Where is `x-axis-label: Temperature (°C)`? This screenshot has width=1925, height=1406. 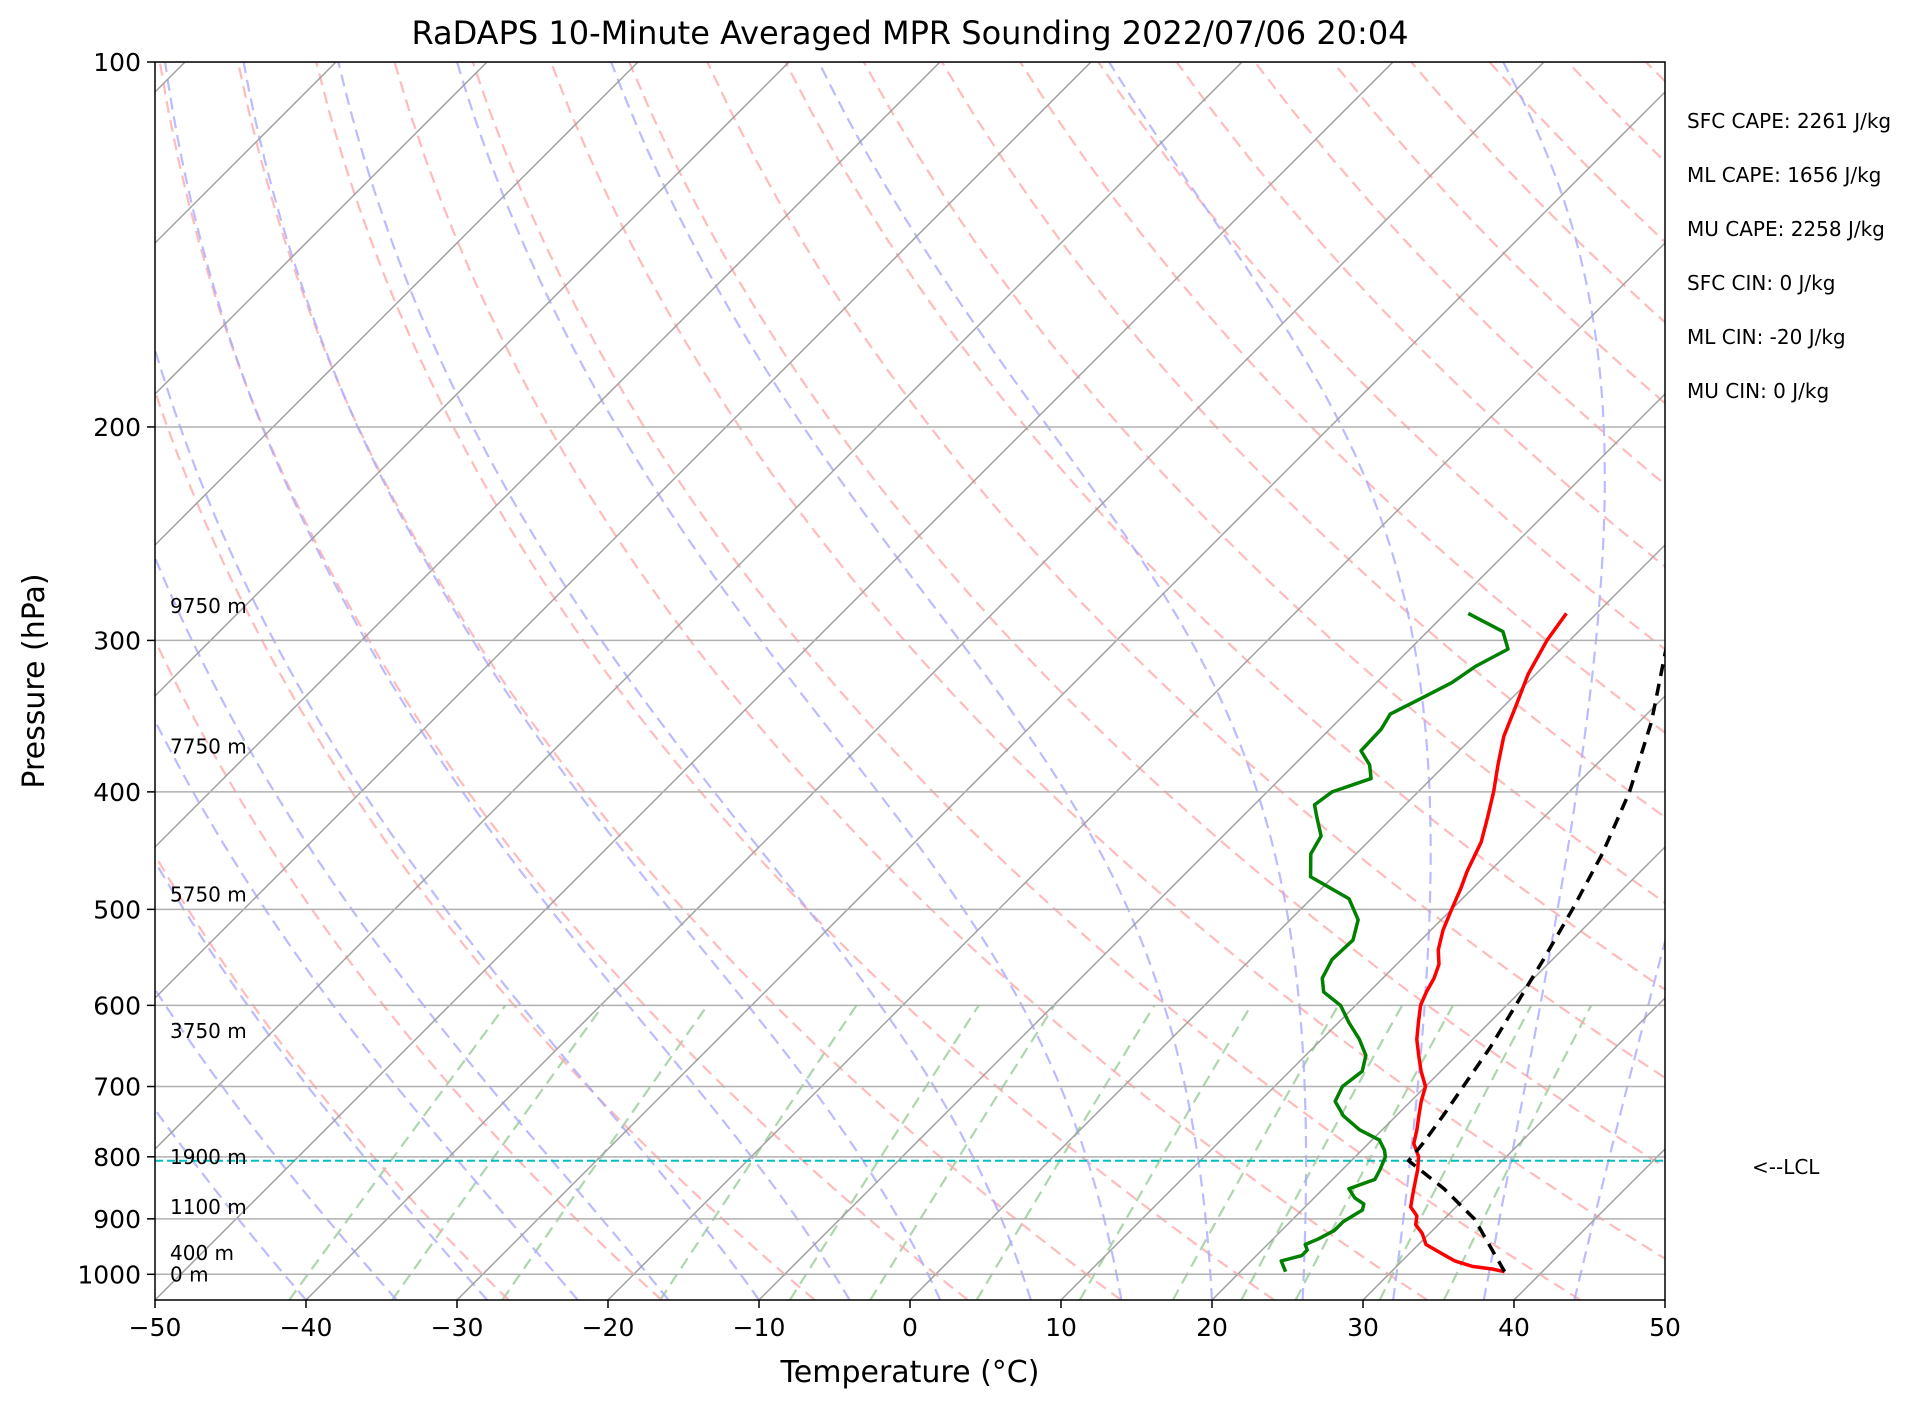
x-axis-label: Temperature (°C) is located at coordinates (910, 1372).